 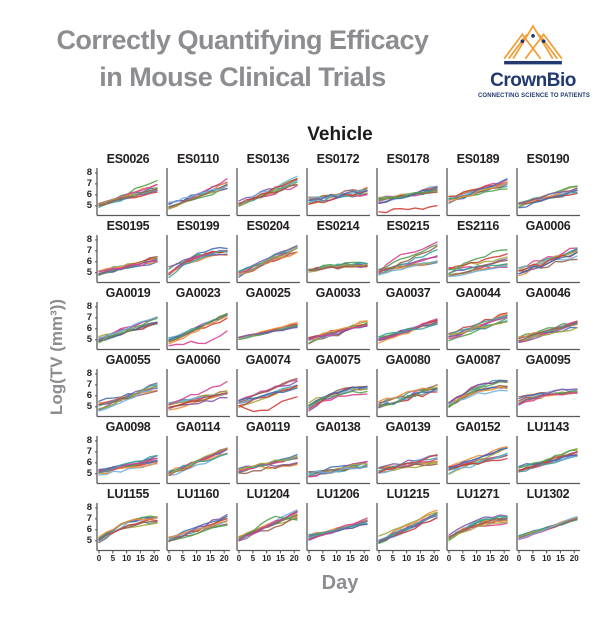 What do you see at coordinates (478, 427) in the screenshot?
I see `facet-title: GA0152` at bounding box center [478, 427].